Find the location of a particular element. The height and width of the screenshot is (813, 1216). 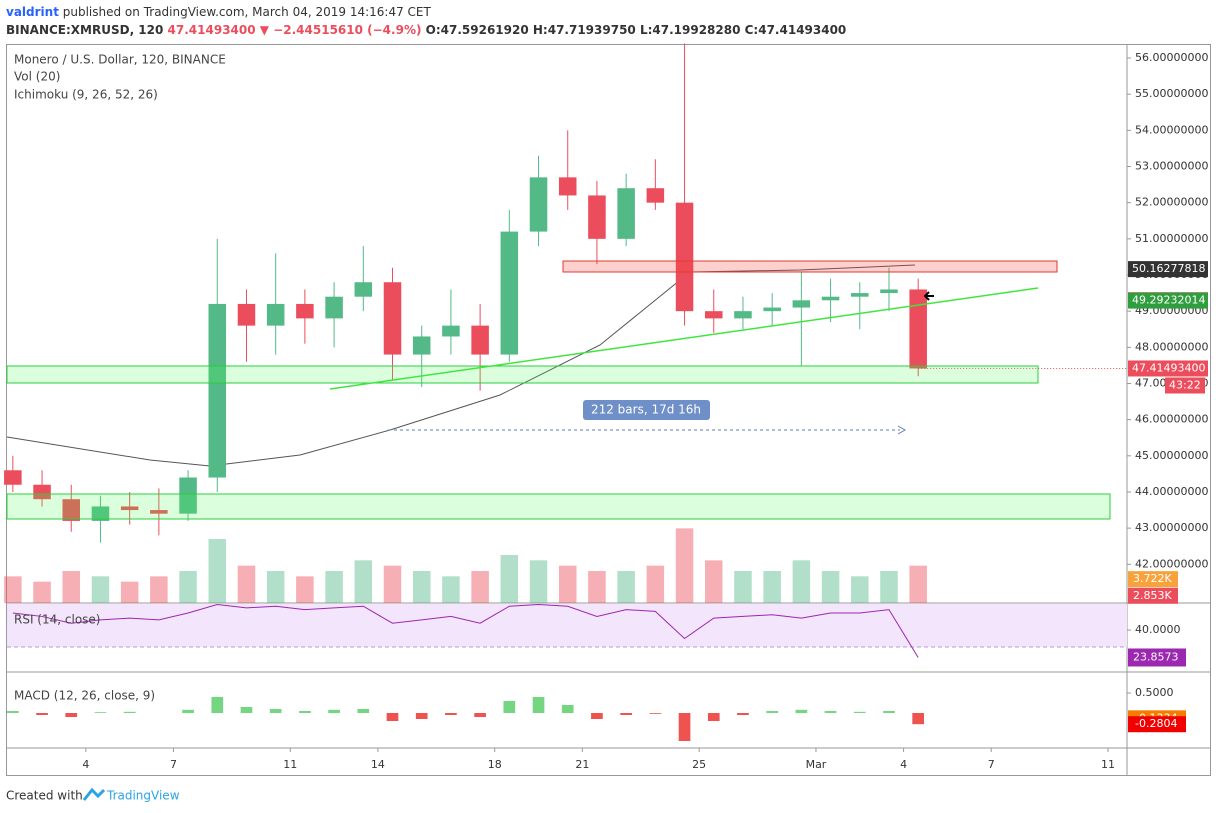

macd-value-box is located at coordinates (1157, 724).